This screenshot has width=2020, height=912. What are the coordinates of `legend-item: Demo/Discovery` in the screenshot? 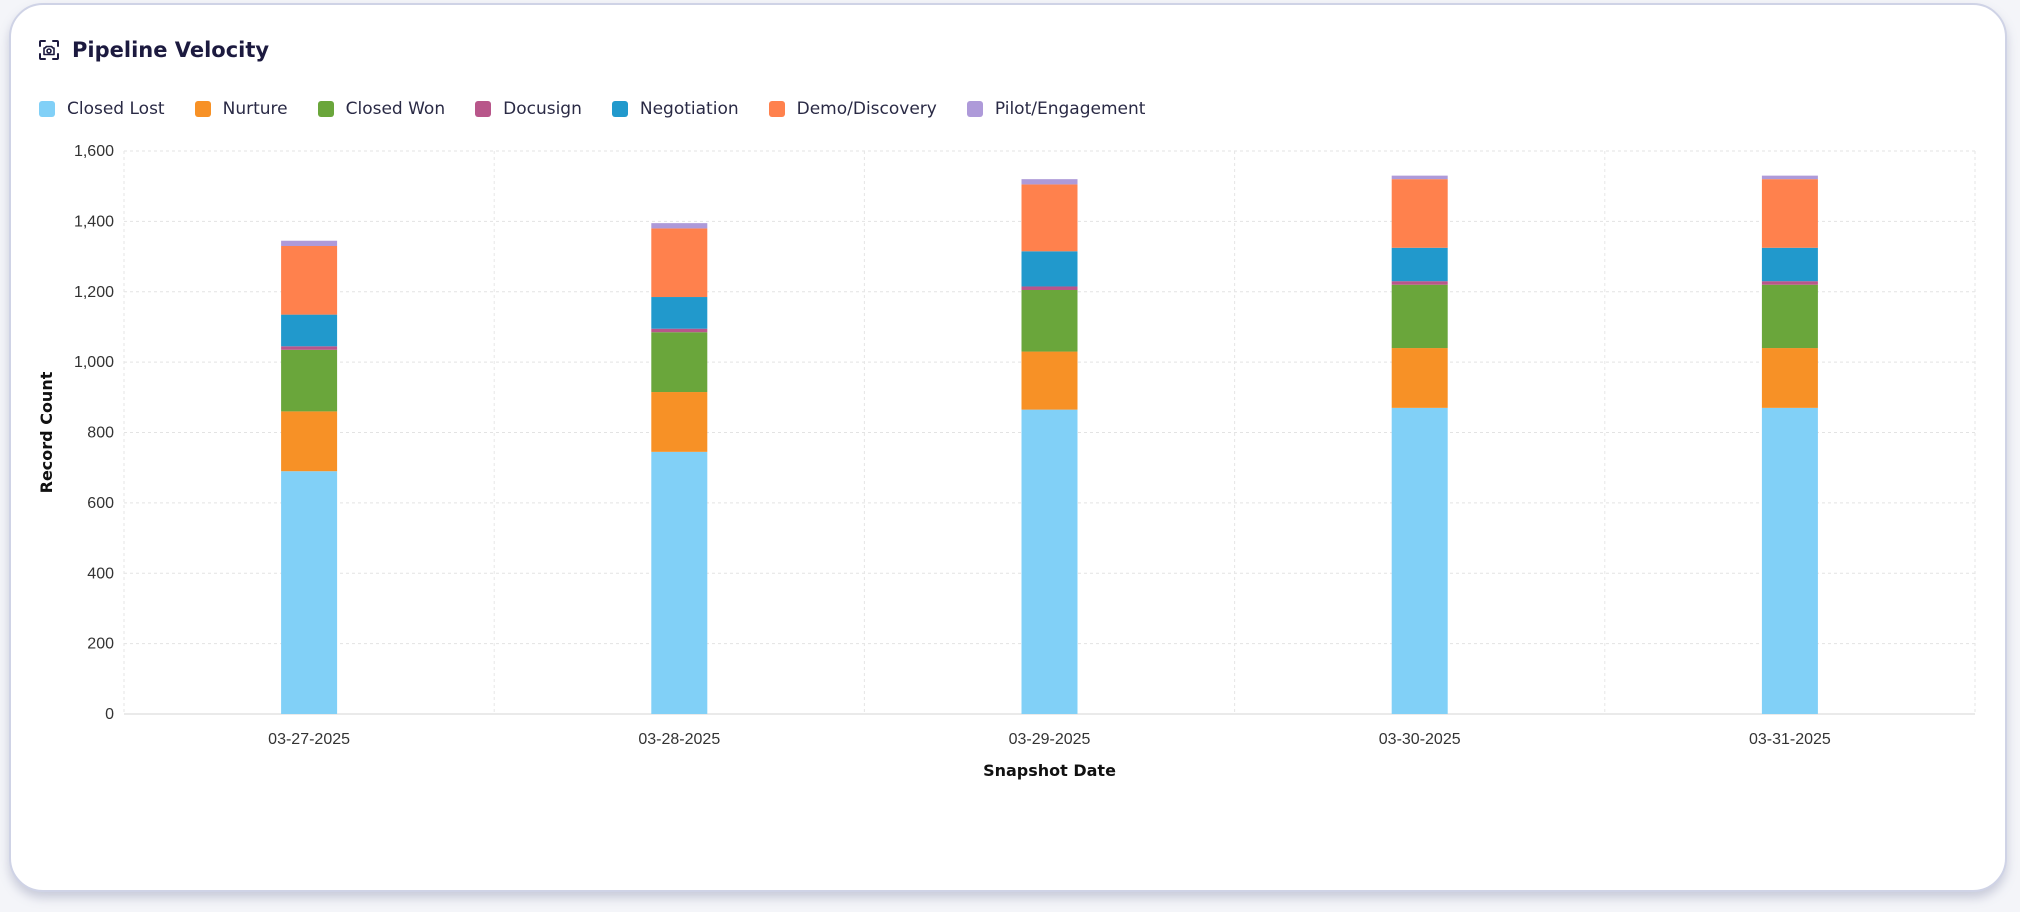 It's located at (852, 109).